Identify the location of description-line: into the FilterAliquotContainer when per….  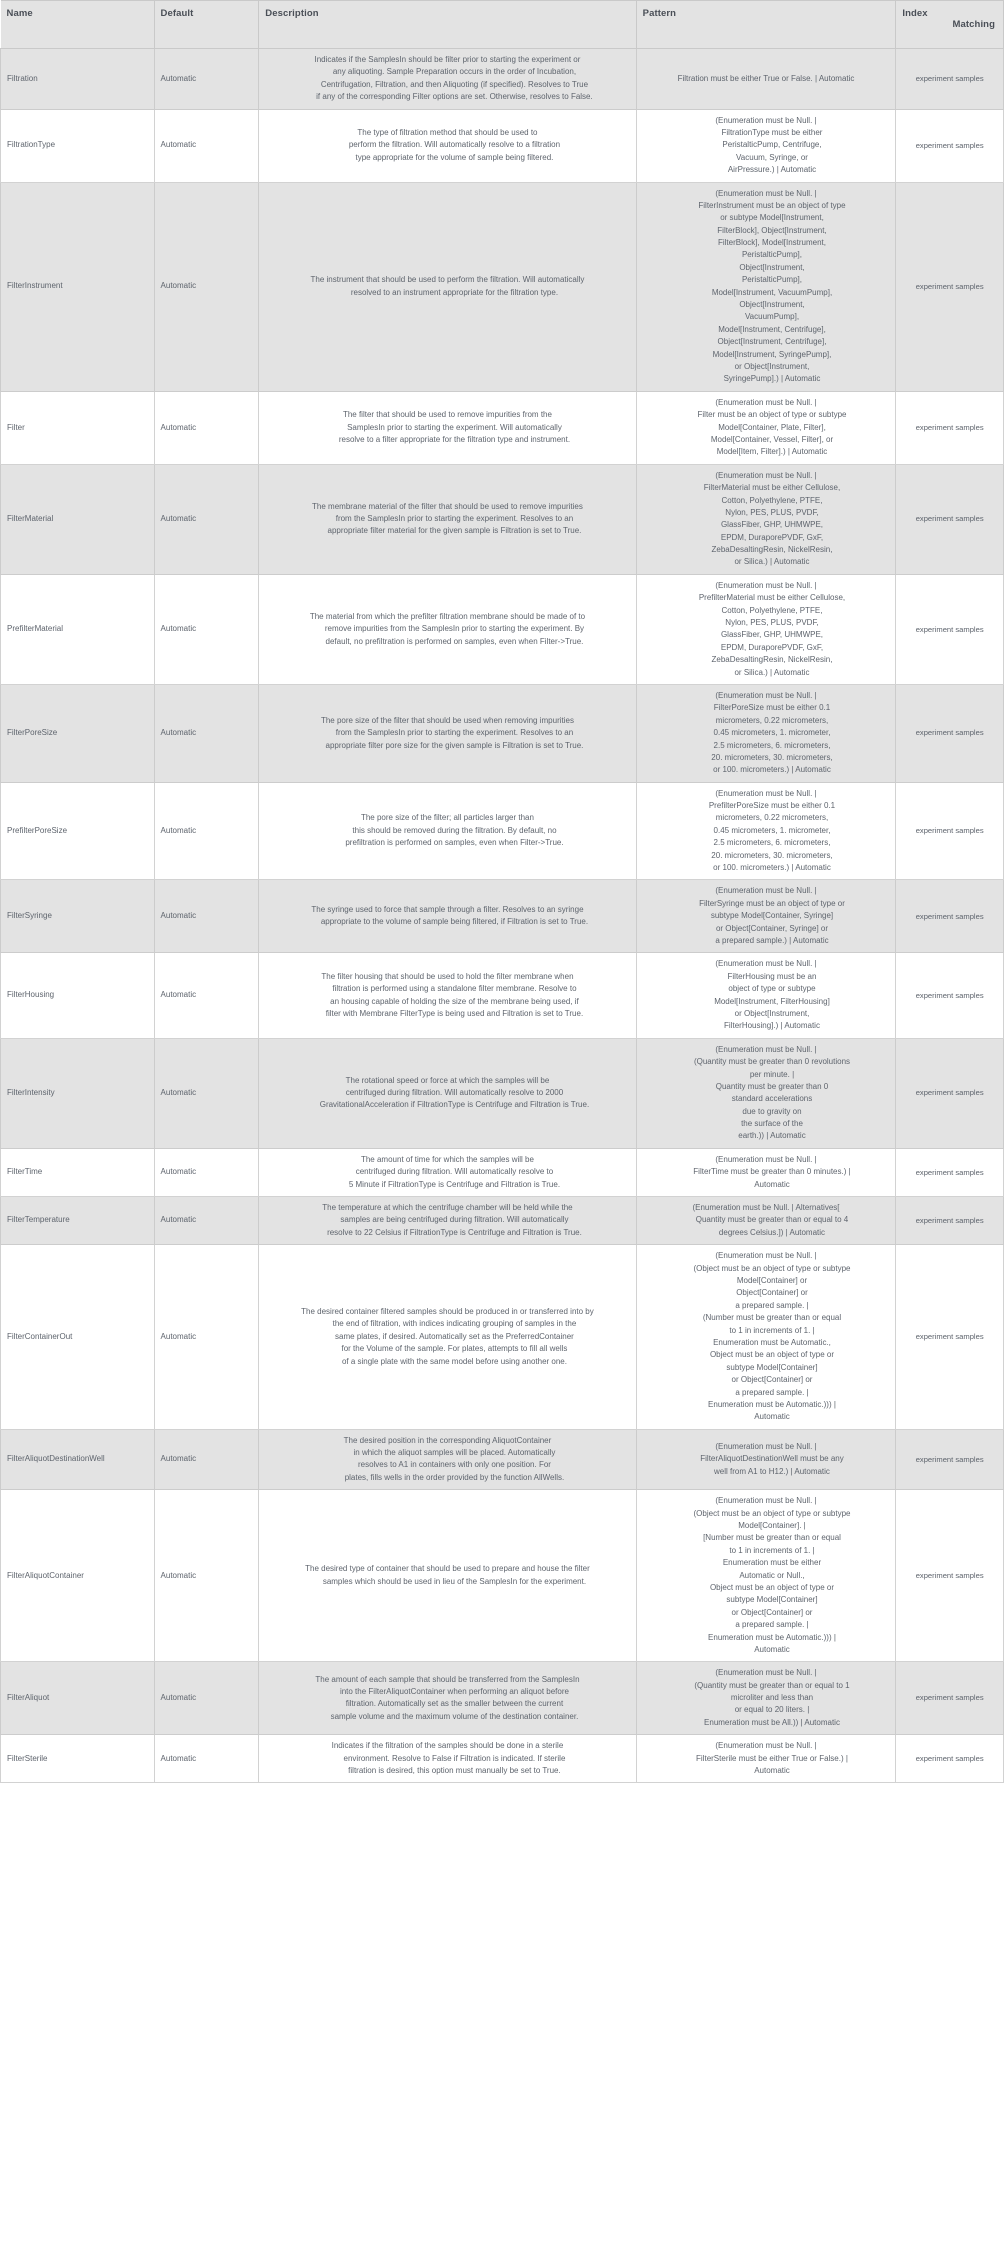
(454, 1691).